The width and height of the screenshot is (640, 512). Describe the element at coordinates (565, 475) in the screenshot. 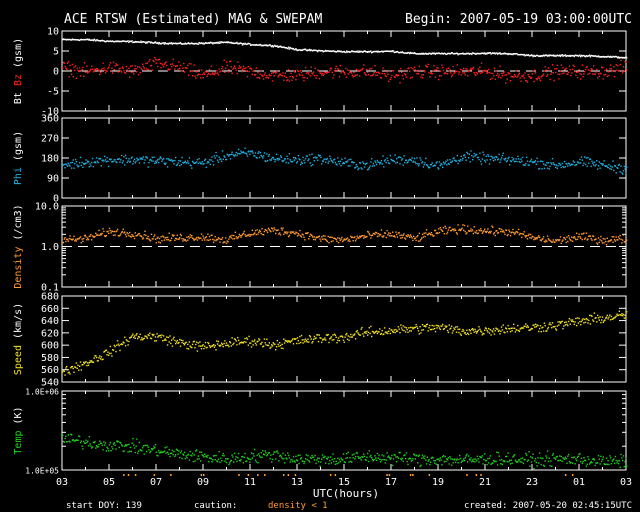

I see `density-caution-marker` at that location.